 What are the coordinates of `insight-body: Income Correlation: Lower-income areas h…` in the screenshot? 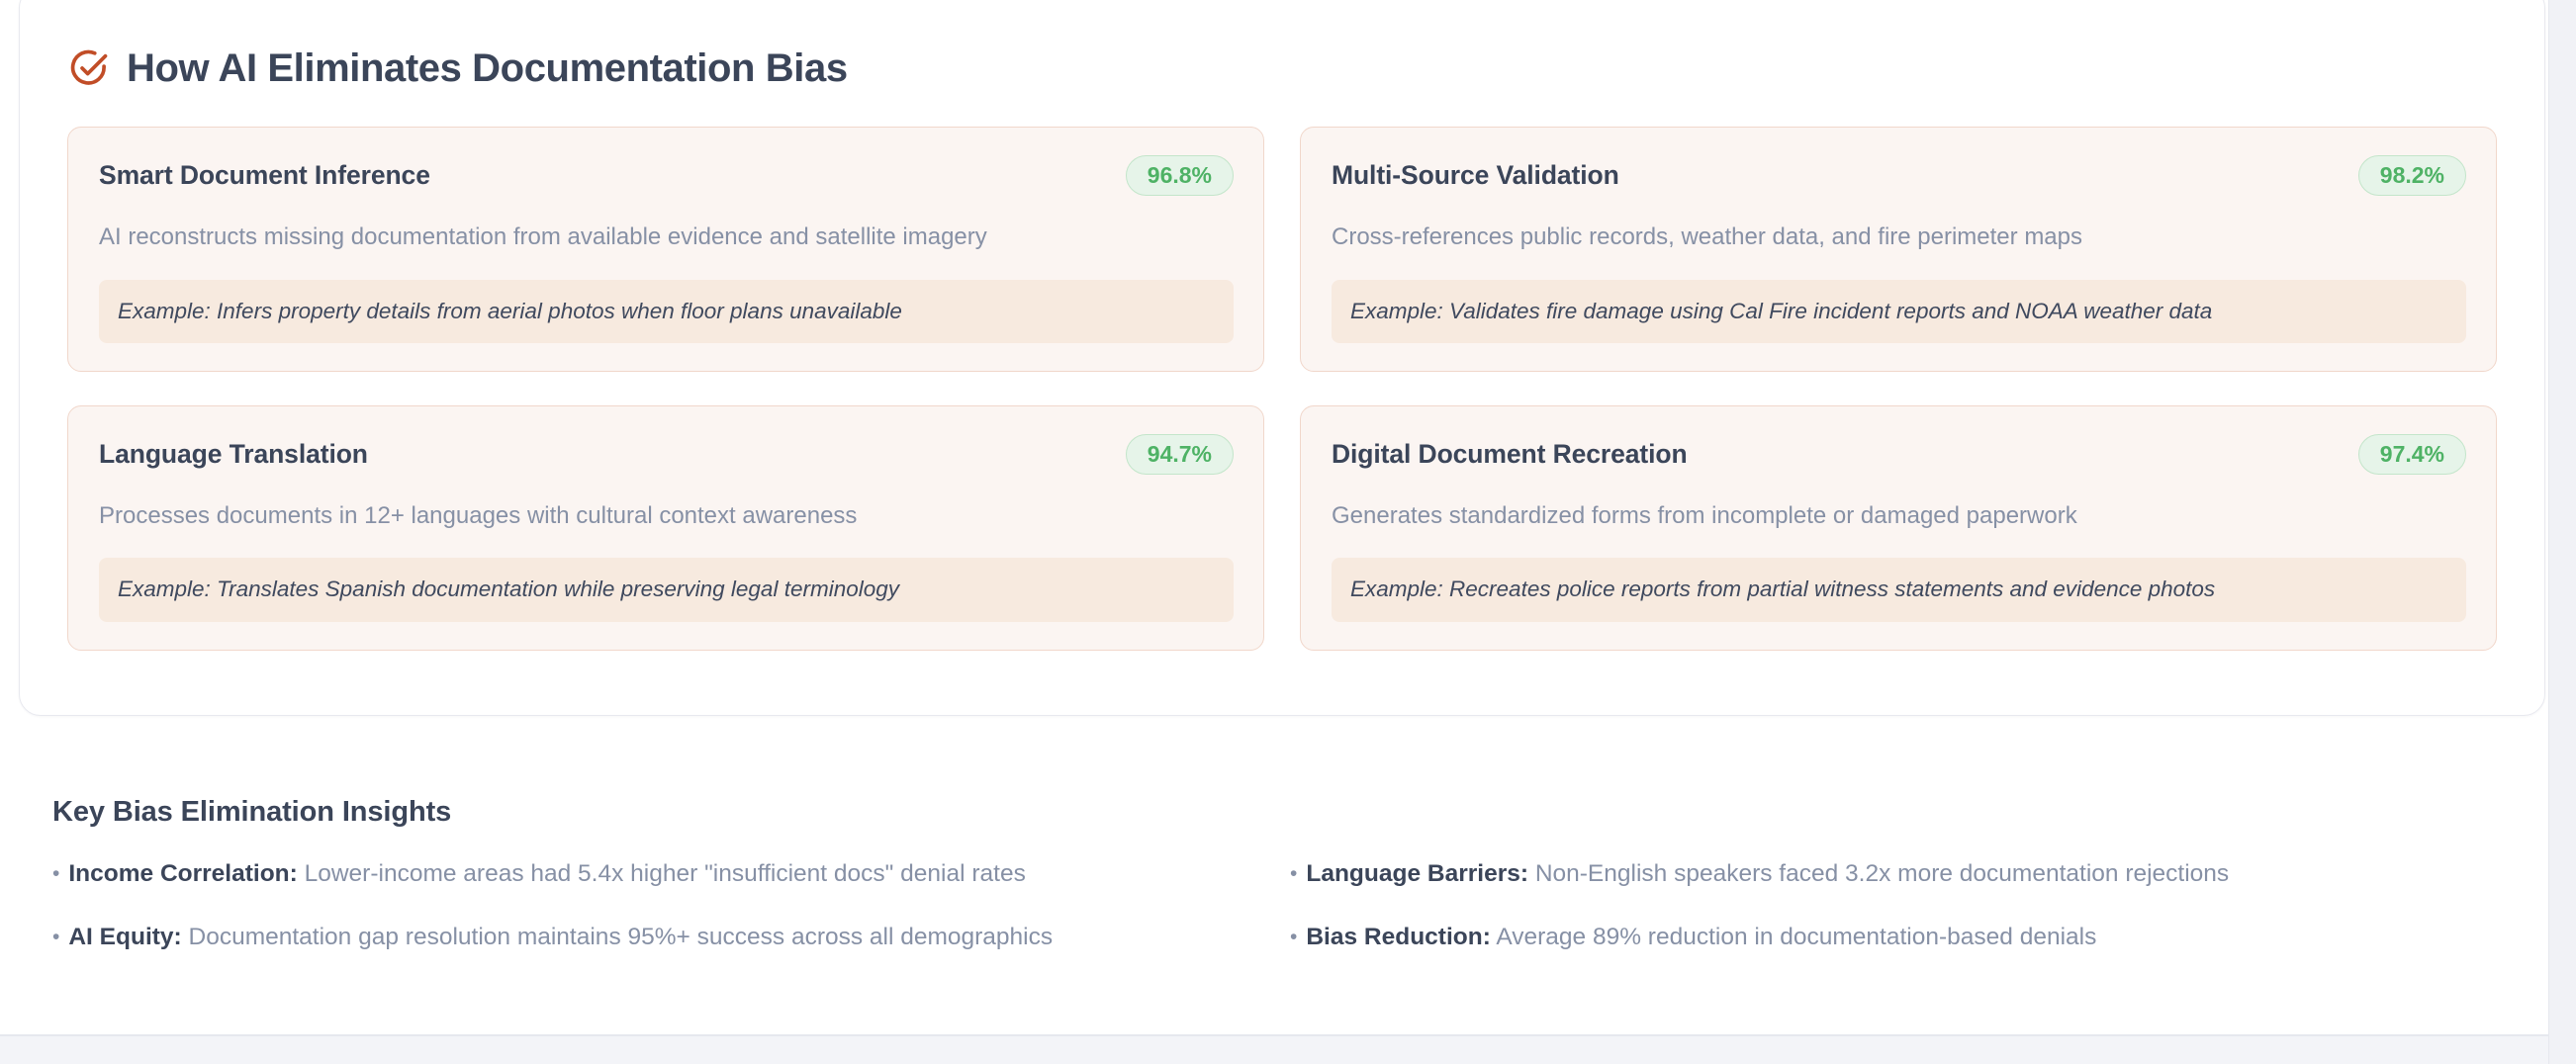 It's located at (546, 874).